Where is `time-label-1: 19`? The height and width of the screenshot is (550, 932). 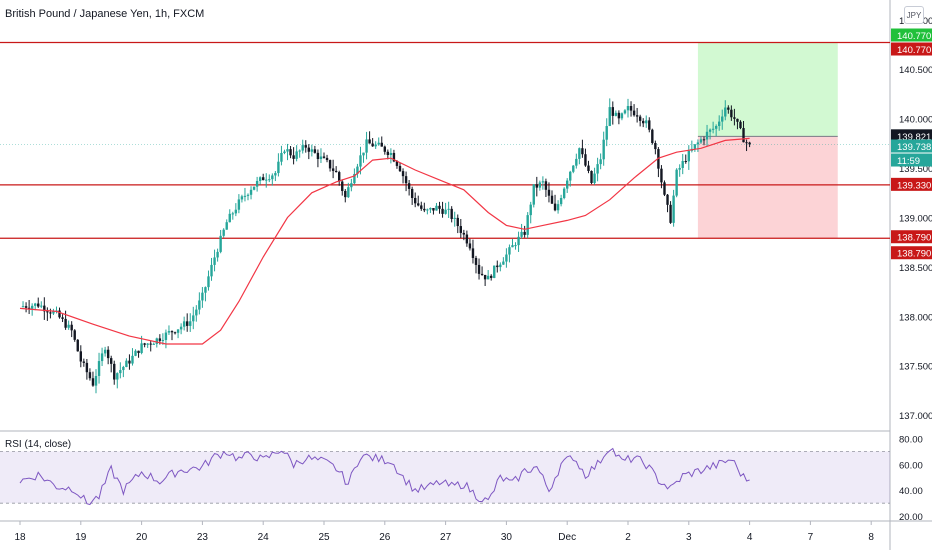 time-label-1: 19 is located at coordinates (81, 537).